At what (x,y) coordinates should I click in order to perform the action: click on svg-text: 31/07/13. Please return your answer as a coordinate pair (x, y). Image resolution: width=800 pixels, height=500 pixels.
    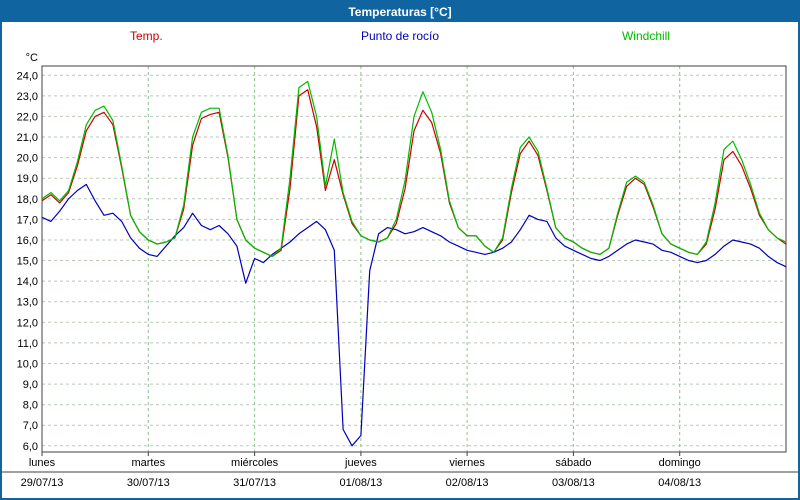
    Looking at the image, I should click on (254, 483).